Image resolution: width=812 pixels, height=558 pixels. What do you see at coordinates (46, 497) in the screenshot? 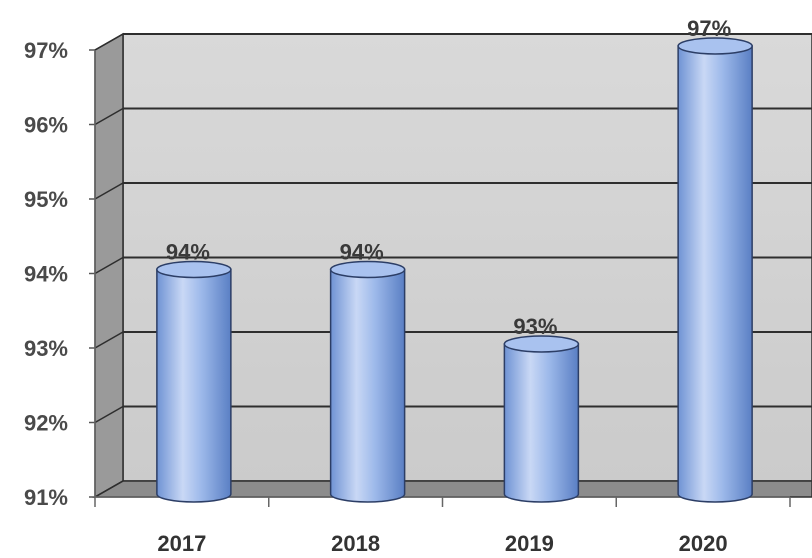
I see `y-tick-label: 91%` at bounding box center [46, 497].